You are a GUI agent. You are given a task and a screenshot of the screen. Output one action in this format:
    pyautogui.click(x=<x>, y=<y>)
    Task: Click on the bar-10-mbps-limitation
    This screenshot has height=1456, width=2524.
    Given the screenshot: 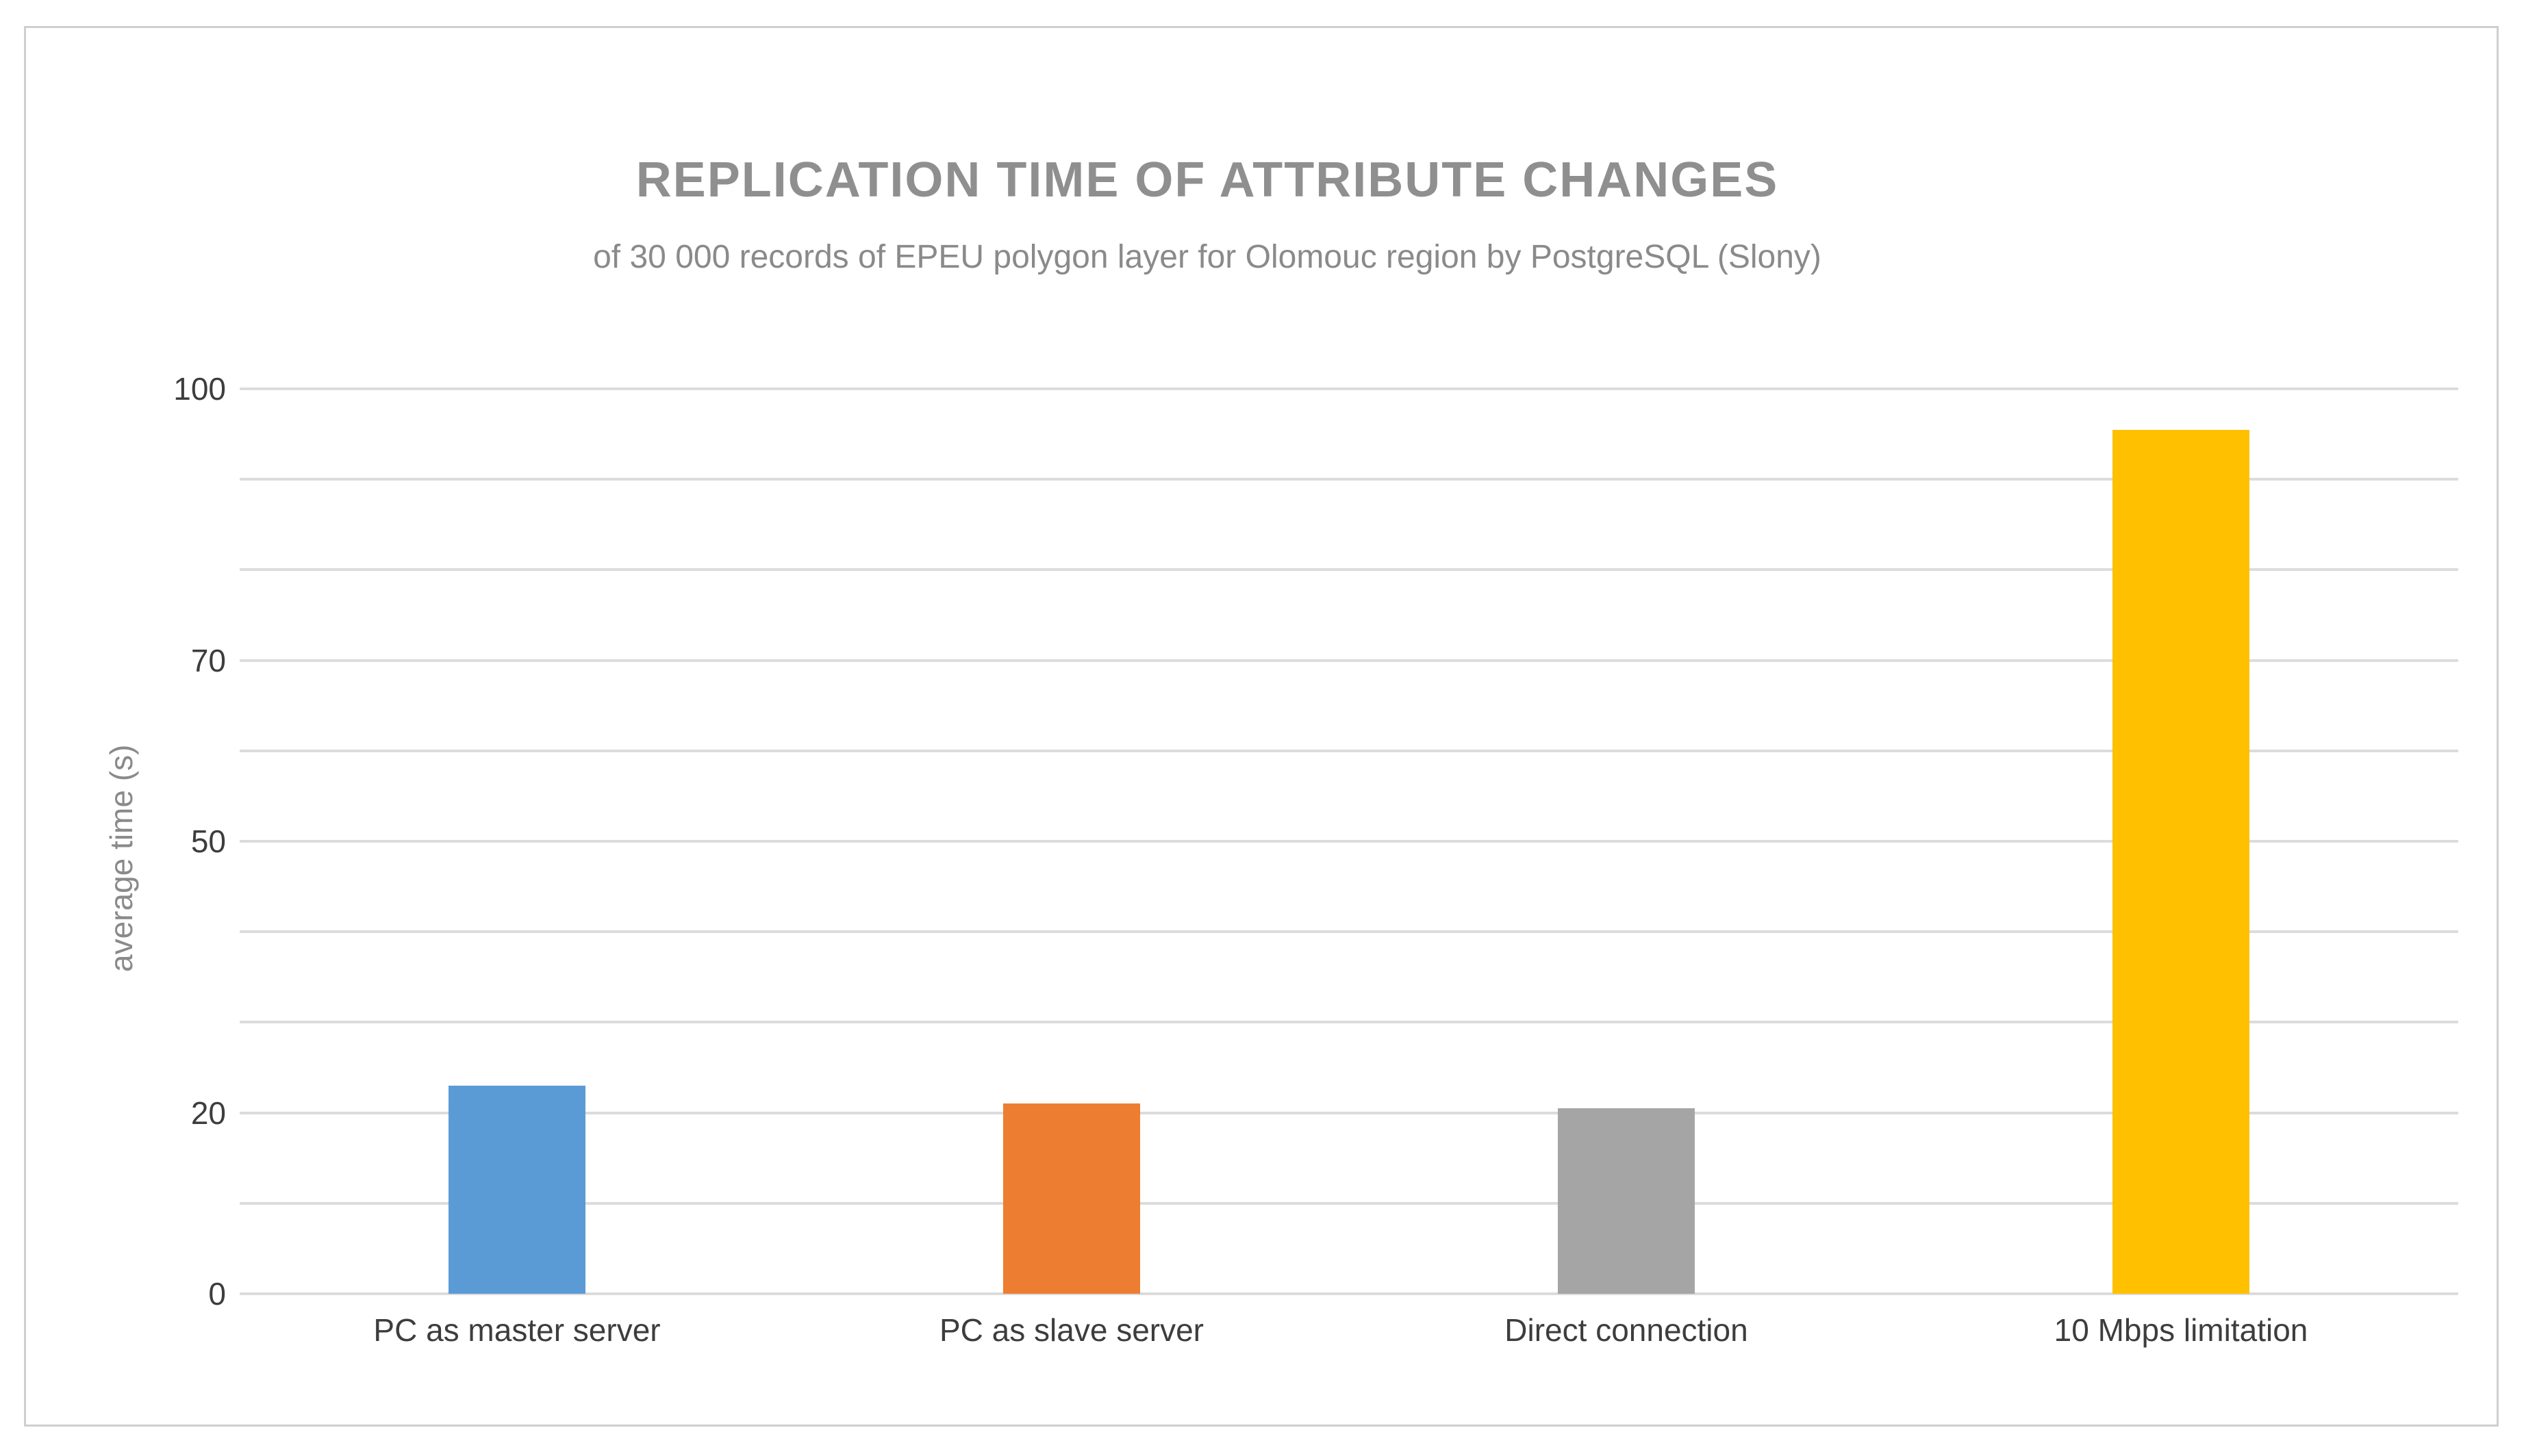 What is the action you would take?
    pyautogui.click(x=2180, y=861)
    